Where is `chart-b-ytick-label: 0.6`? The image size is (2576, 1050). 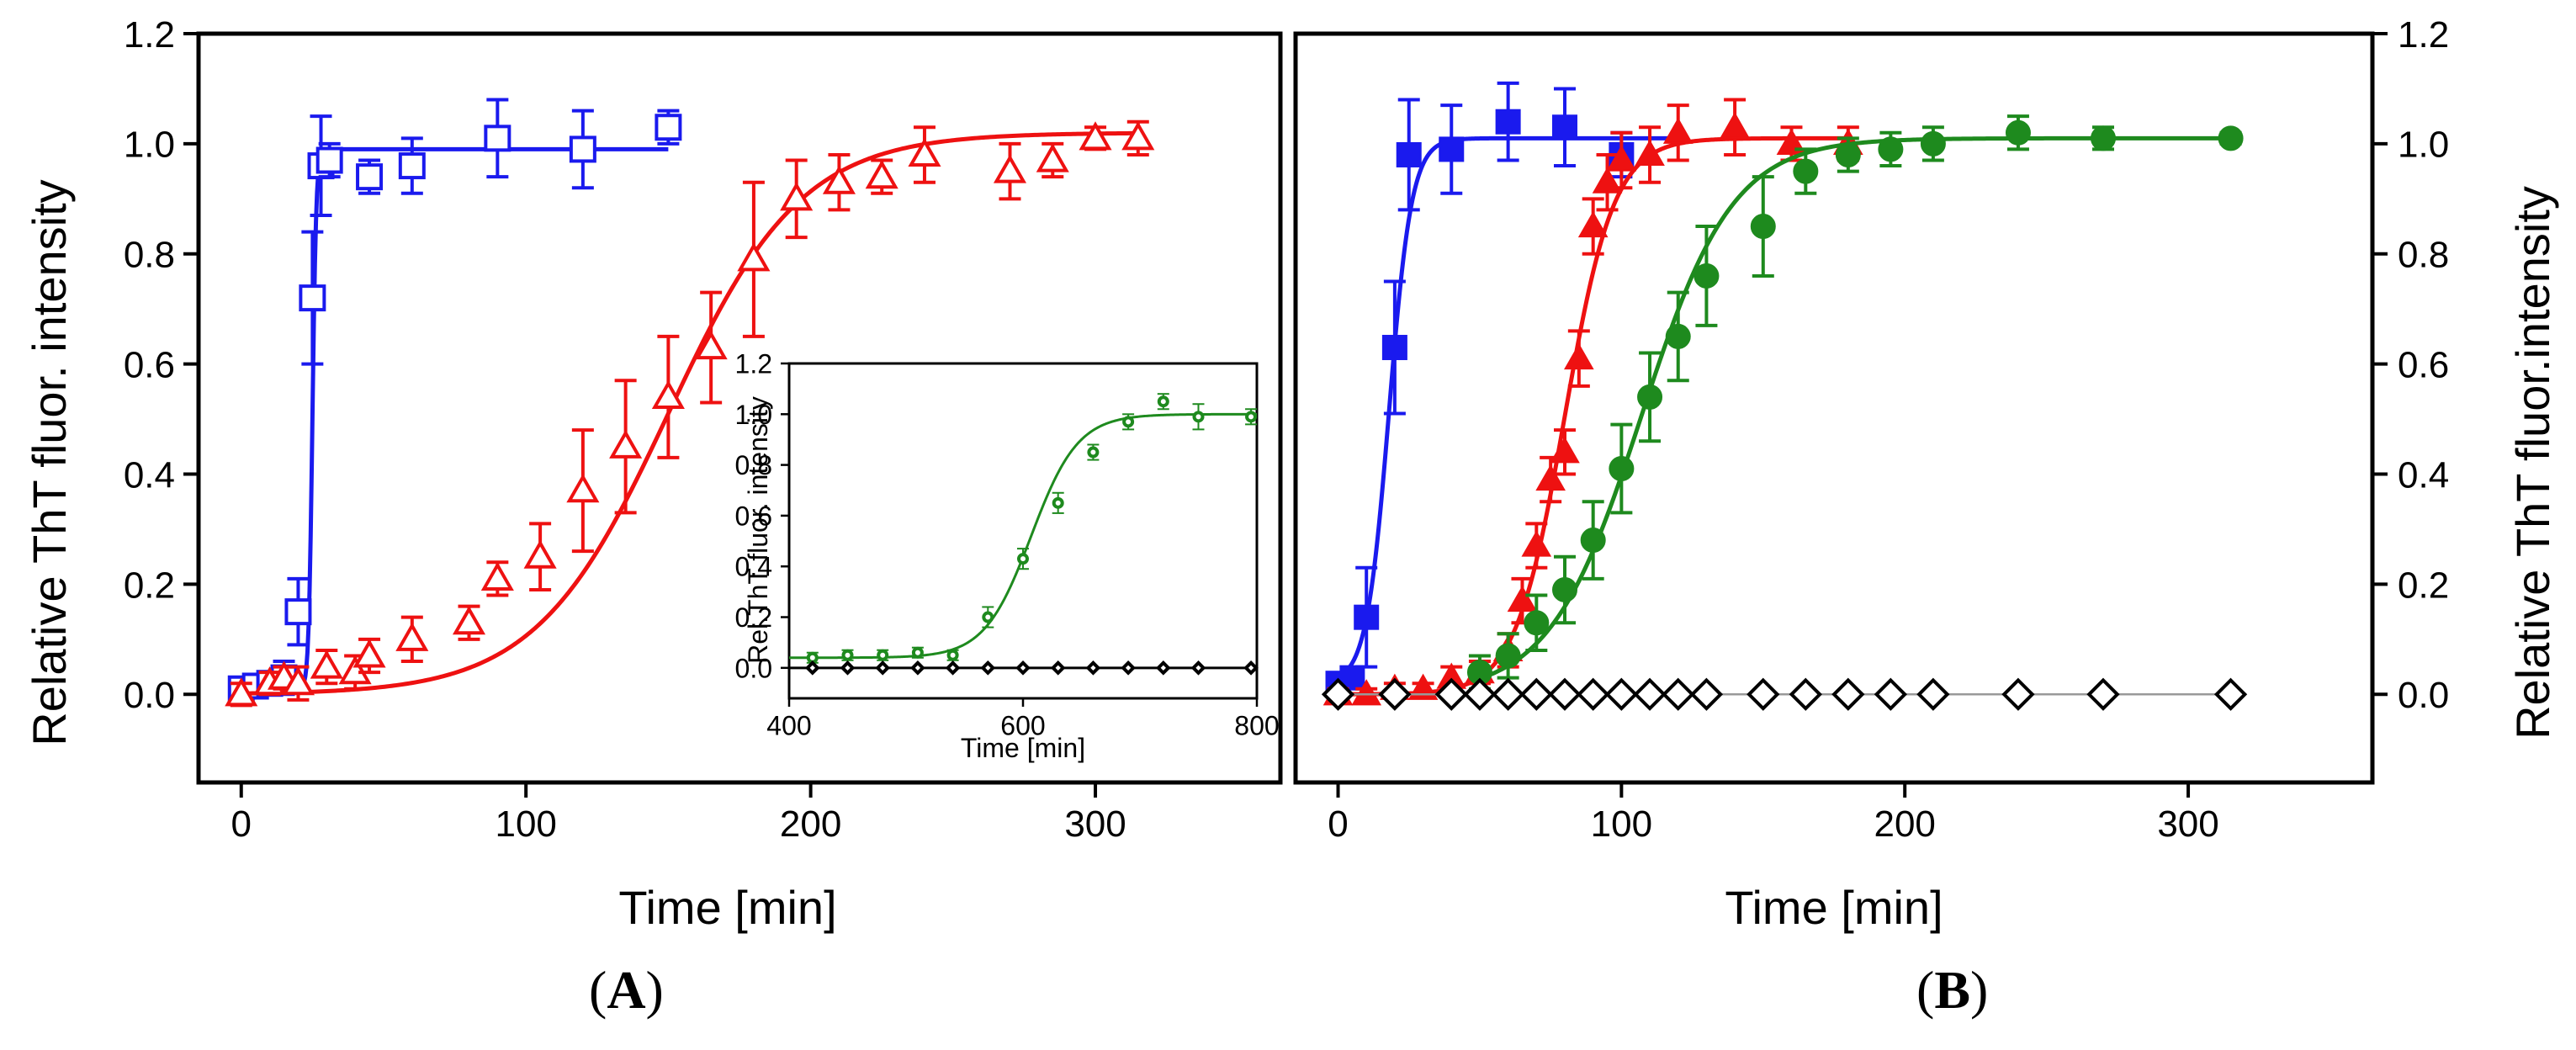
chart-b-ytick-label: 0.6 is located at coordinates (2423, 364).